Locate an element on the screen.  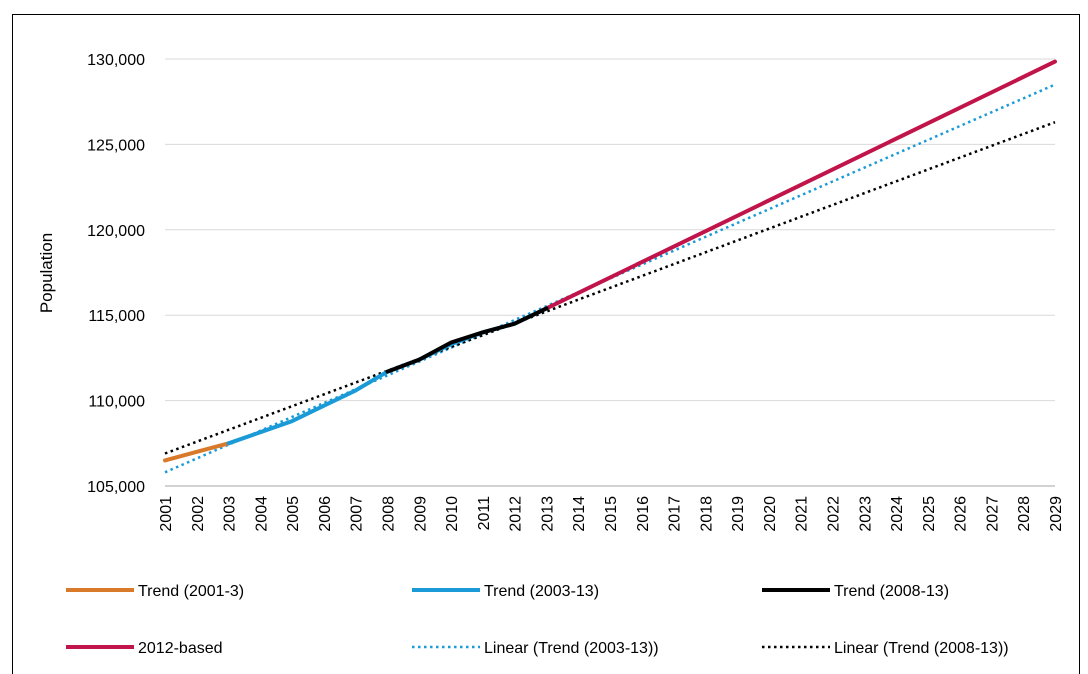
x-tick-label: 2001 is located at coordinates (166, 514).